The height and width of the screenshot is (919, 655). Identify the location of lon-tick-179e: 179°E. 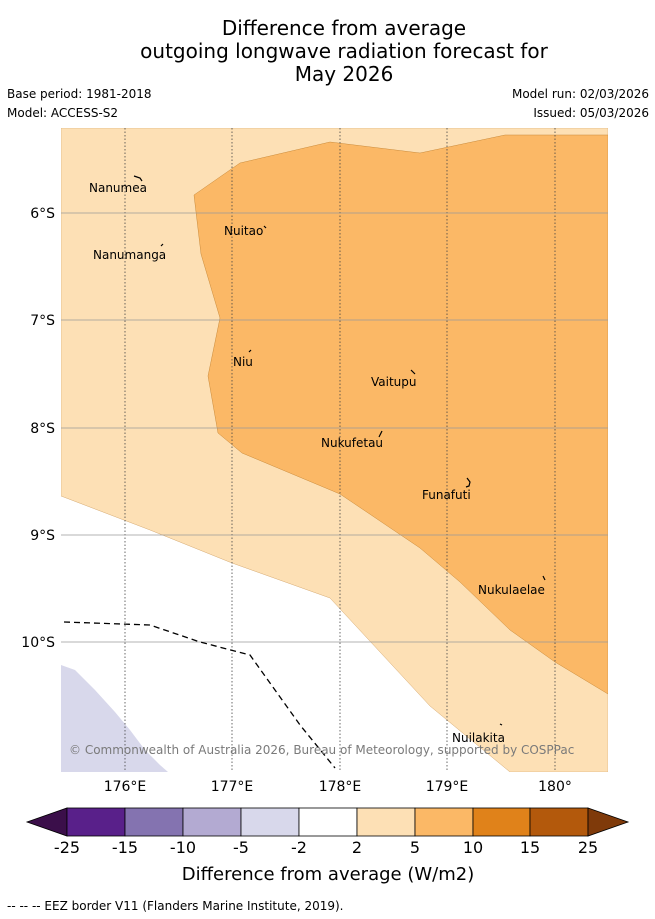
(447, 787).